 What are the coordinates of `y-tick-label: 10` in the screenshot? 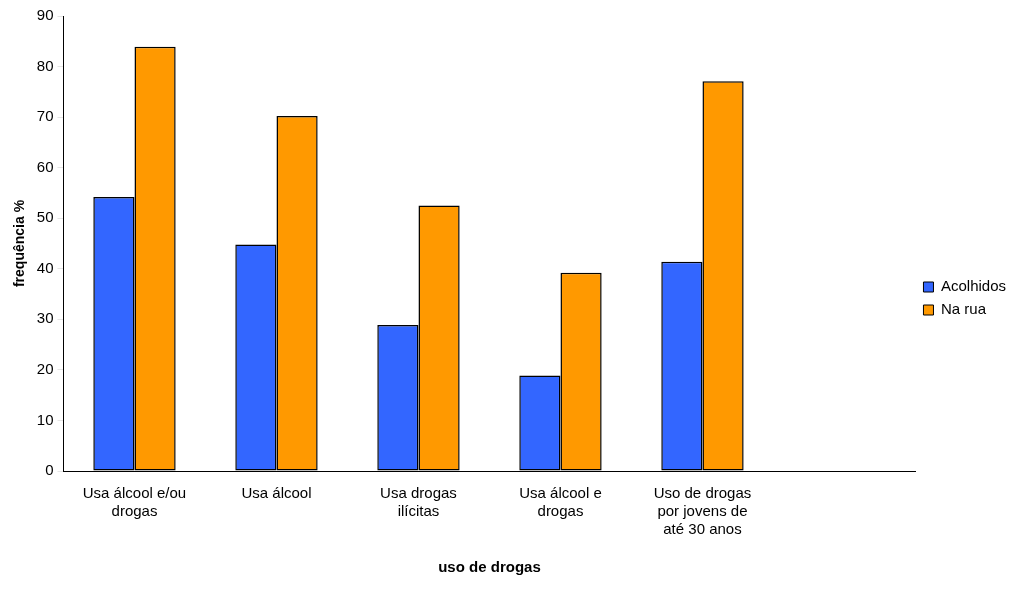 It's located at (45, 419).